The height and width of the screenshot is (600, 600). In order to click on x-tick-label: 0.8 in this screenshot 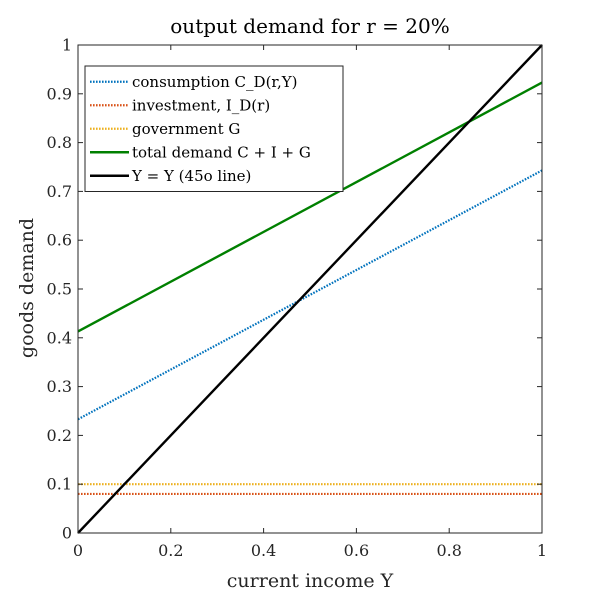, I will do `click(448, 550)`.